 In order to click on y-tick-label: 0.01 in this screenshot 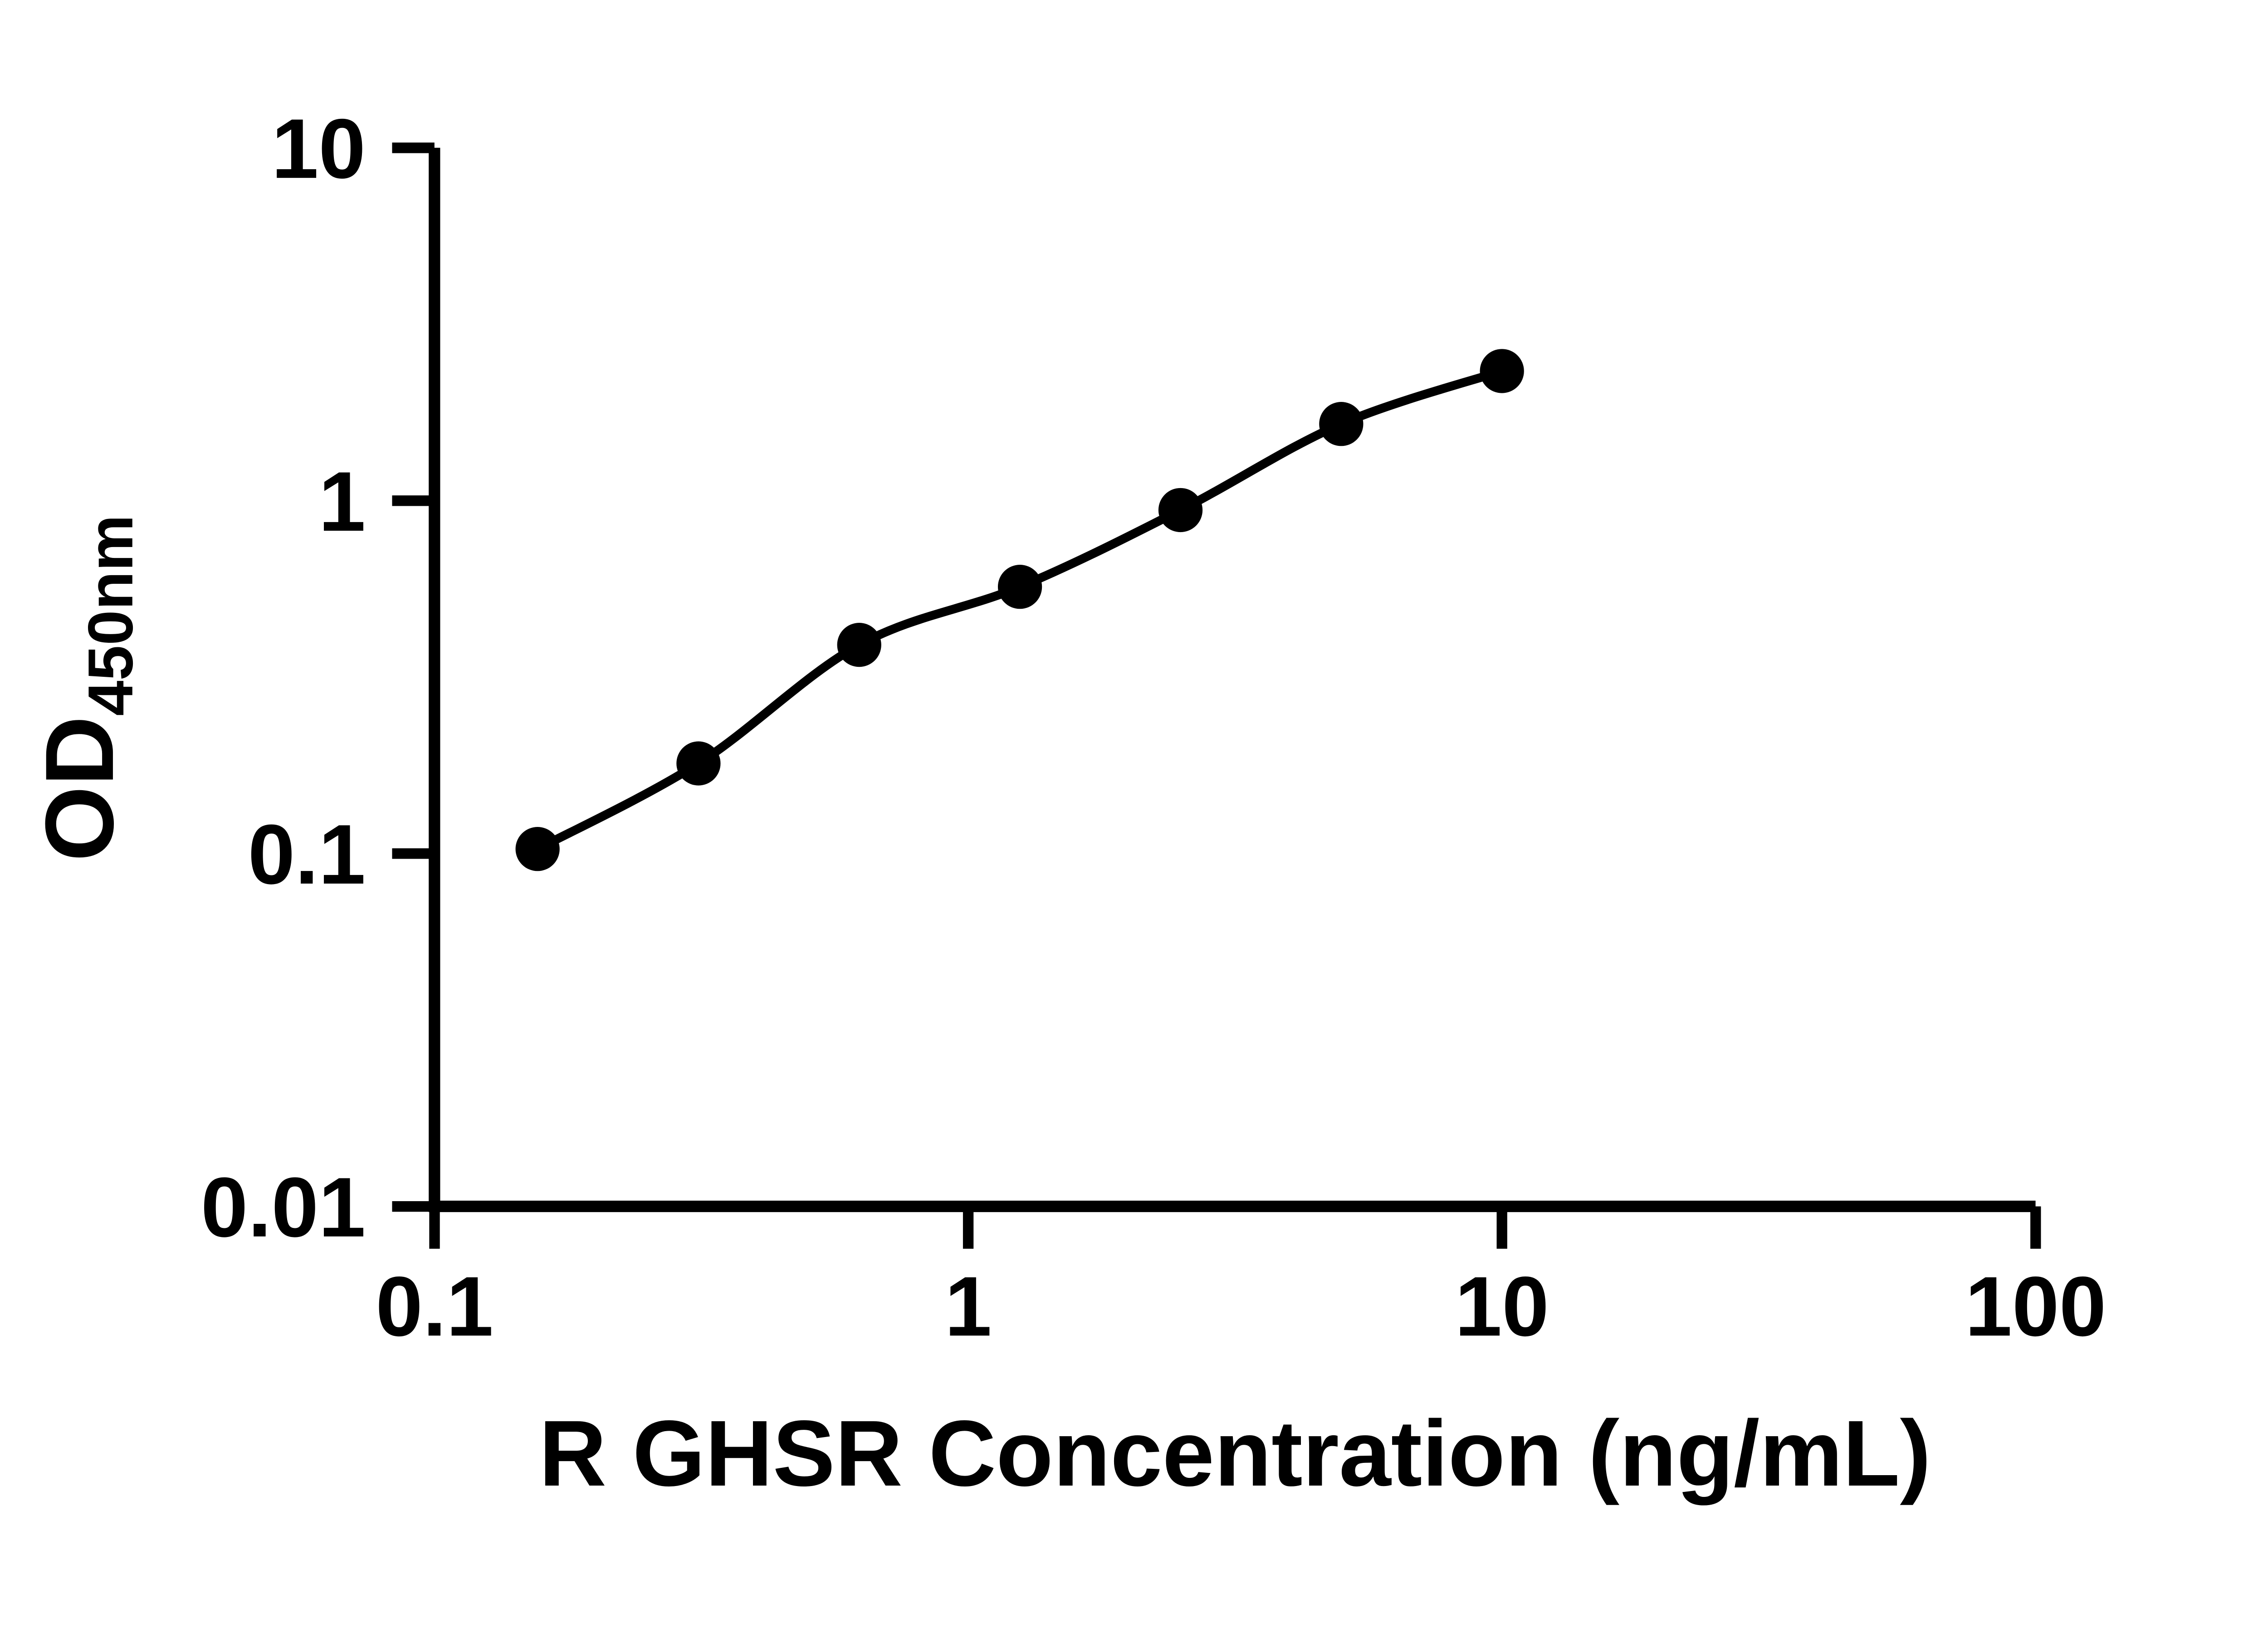, I will do `click(284, 1207)`.